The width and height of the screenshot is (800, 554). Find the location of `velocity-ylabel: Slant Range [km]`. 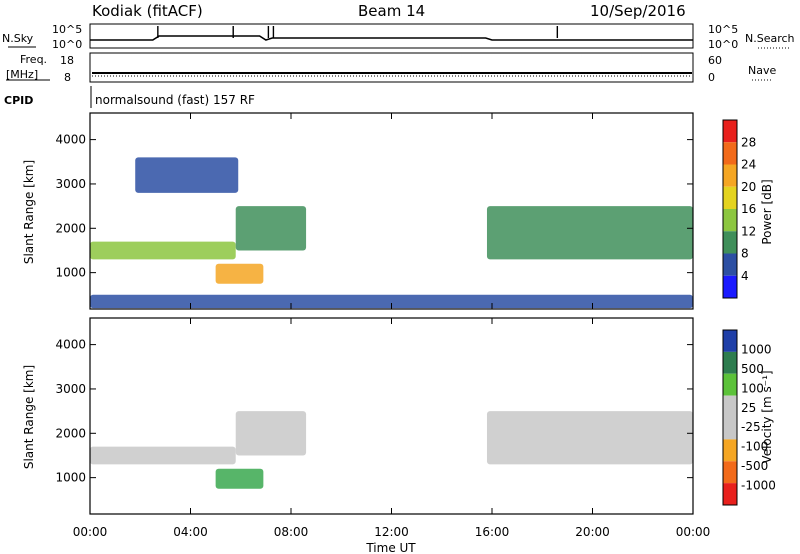

velocity-ylabel: Slant Range [km] is located at coordinates (29, 417).